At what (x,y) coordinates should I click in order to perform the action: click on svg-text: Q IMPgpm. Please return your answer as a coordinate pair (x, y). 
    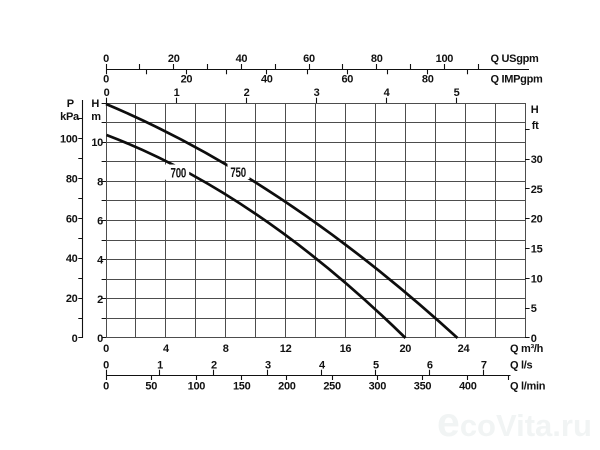
    Looking at the image, I should click on (517, 80).